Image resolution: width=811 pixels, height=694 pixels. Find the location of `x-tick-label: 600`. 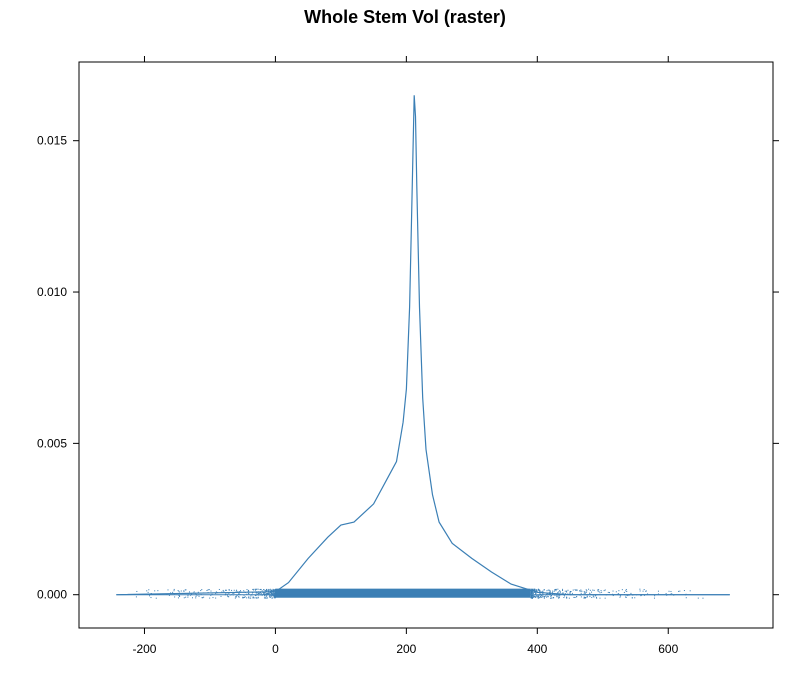

x-tick-label: 600 is located at coordinates (668, 649).